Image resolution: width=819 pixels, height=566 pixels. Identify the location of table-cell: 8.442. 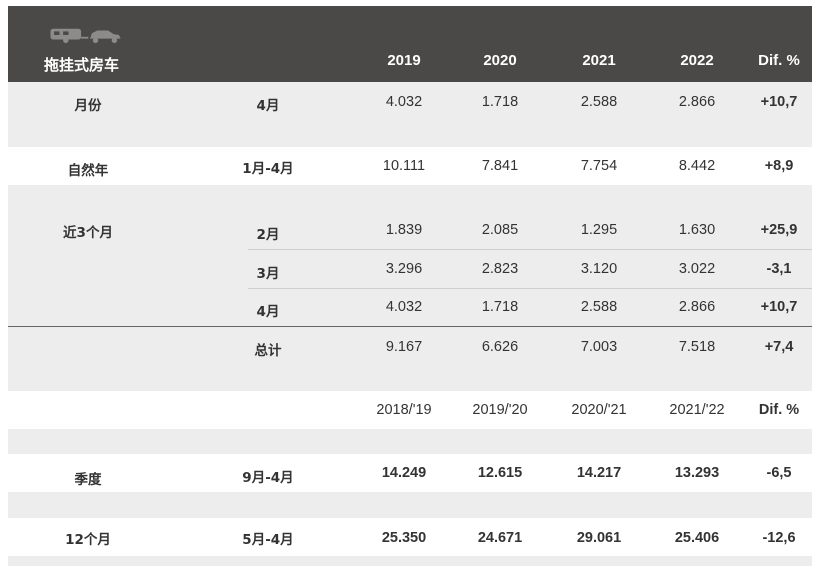
(697, 166).